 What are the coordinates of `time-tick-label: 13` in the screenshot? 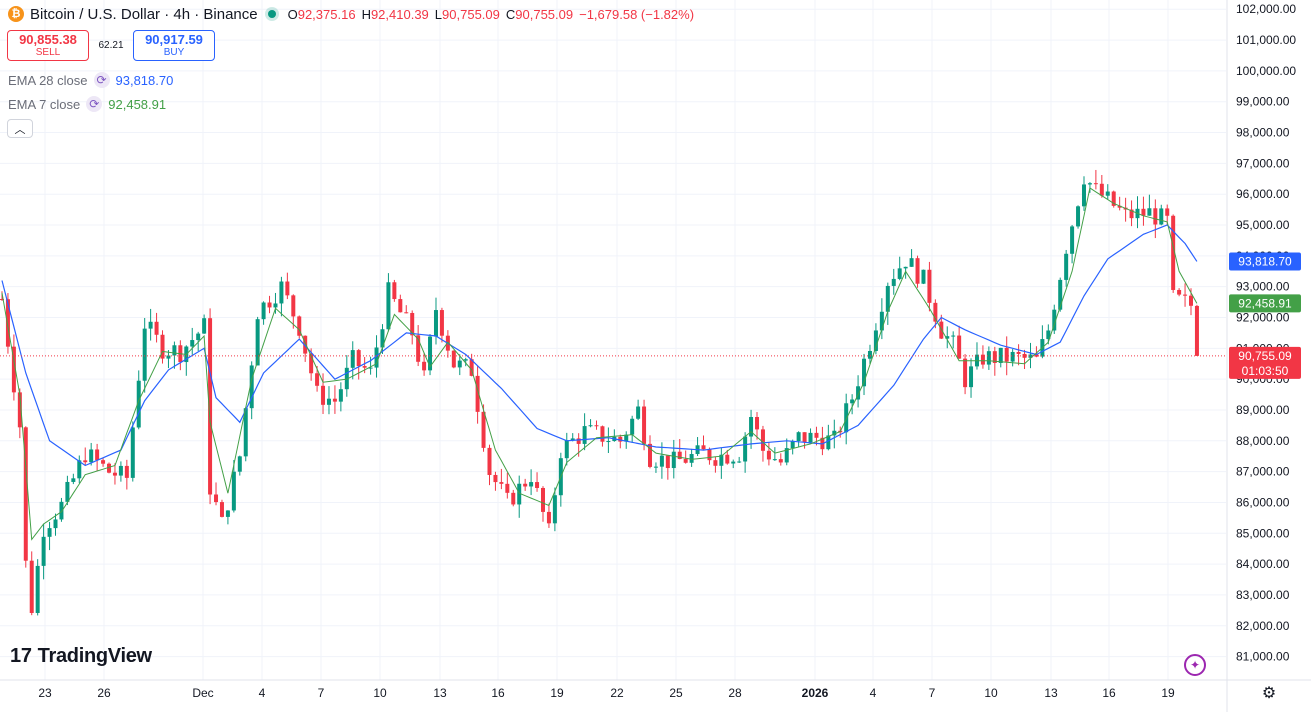 It's located at (440, 693).